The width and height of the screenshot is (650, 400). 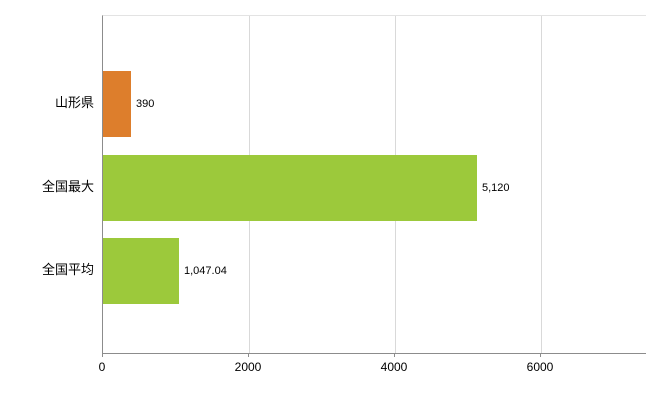 What do you see at coordinates (145, 104) in the screenshot?
I see `value-label-0: 390` at bounding box center [145, 104].